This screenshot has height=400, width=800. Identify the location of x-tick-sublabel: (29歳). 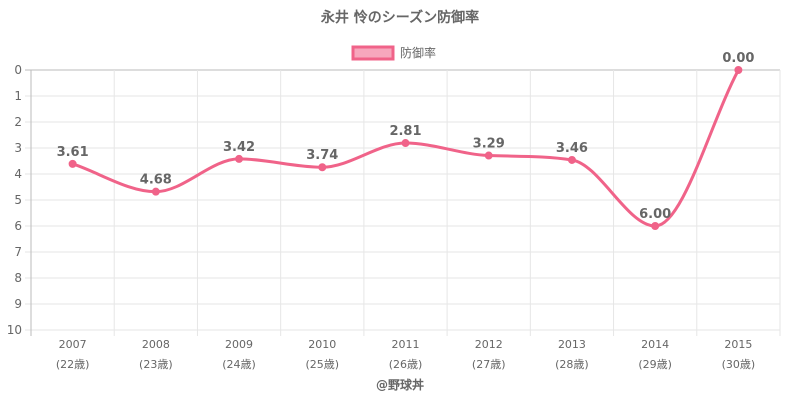
(655, 364).